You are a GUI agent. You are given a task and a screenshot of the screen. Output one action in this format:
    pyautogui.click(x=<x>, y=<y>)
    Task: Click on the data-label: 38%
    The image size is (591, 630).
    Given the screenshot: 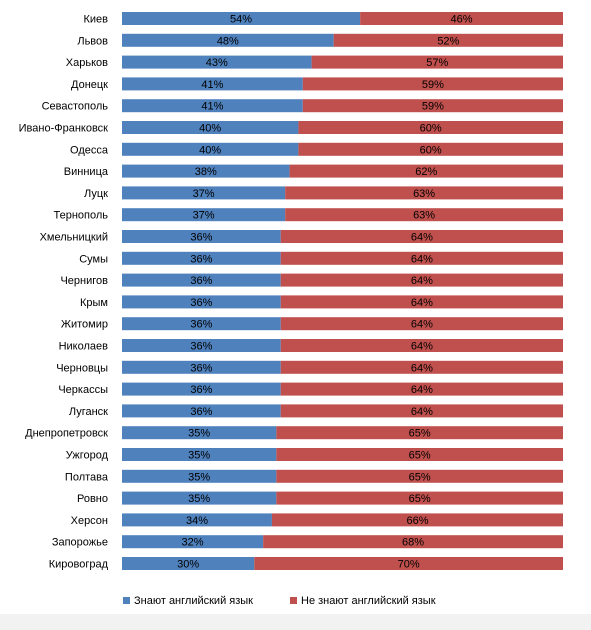 What is the action you would take?
    pyautogui.click(x=206, y=172)
    